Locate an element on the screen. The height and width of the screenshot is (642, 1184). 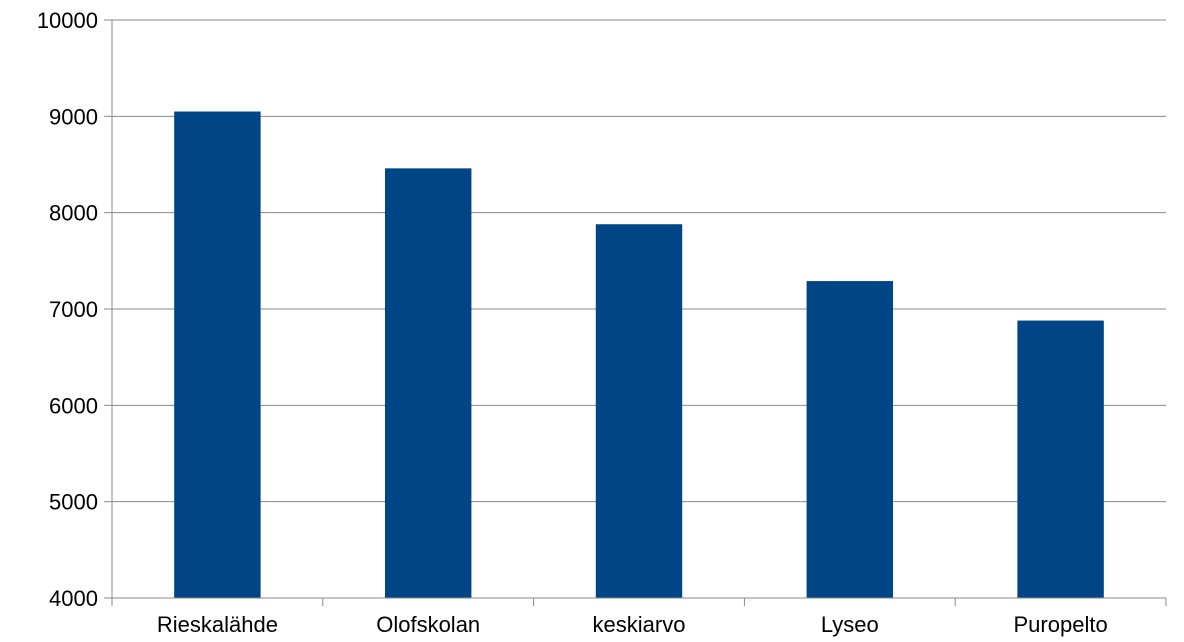
y-tick-label: 9000 is located at coordinates (73, 116).